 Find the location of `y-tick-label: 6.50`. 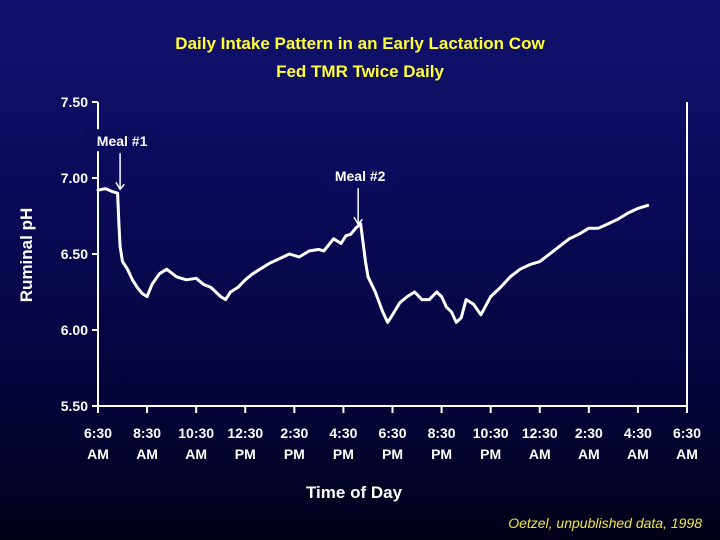

y-tick-label: 6.50 is located at coordinates (74, 254).